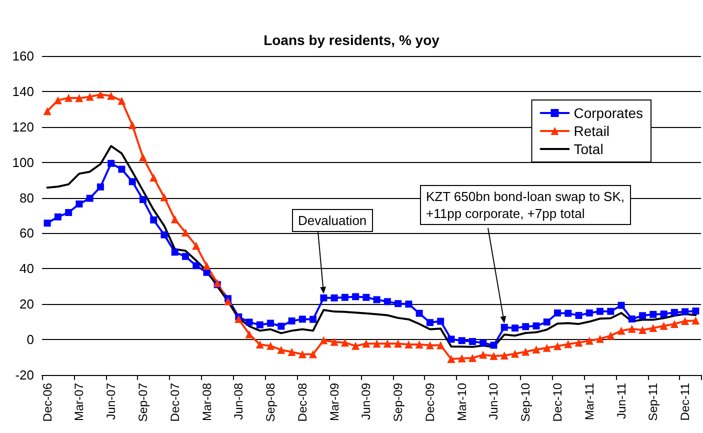 This screenshot has width=703, height=433. I want to click on y-tick-label: 20, so click(27, 304).